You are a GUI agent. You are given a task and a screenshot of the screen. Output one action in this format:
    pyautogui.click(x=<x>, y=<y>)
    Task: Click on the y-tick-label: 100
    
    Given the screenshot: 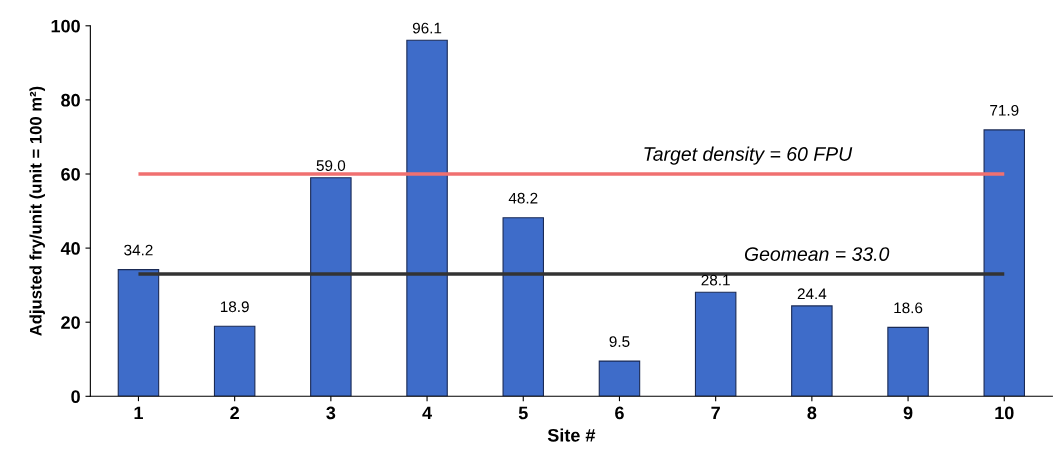 What is the action you would take?
    pyautogui.click(x=65, y=26)
    